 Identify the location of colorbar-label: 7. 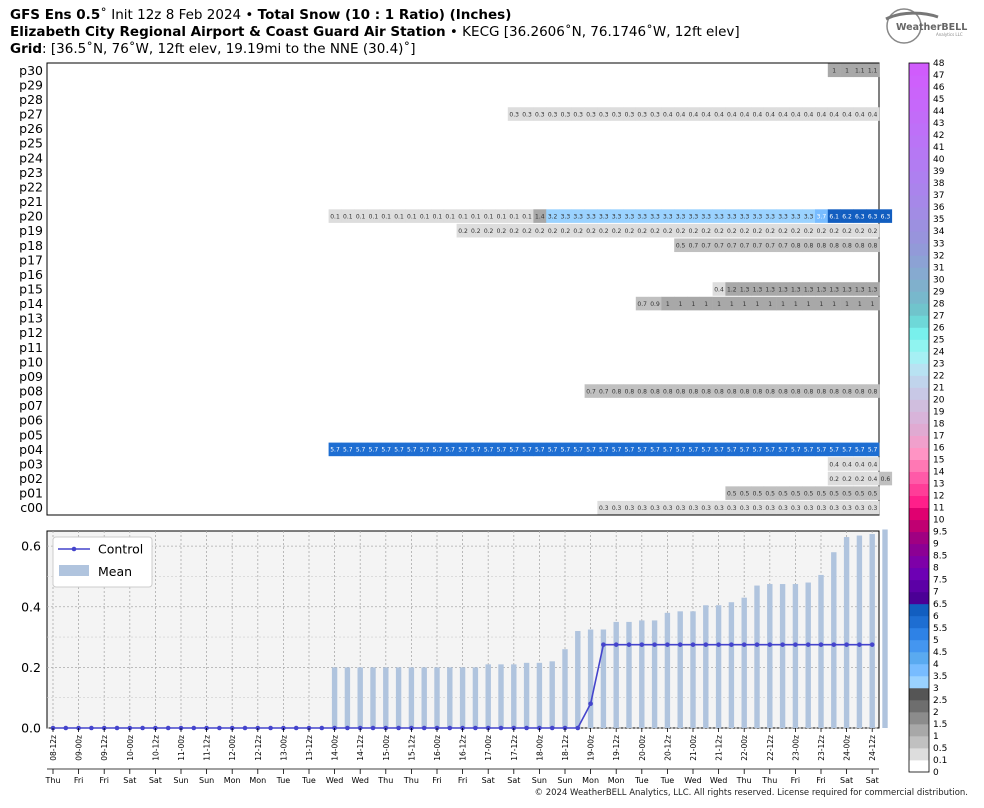
(936, 593).